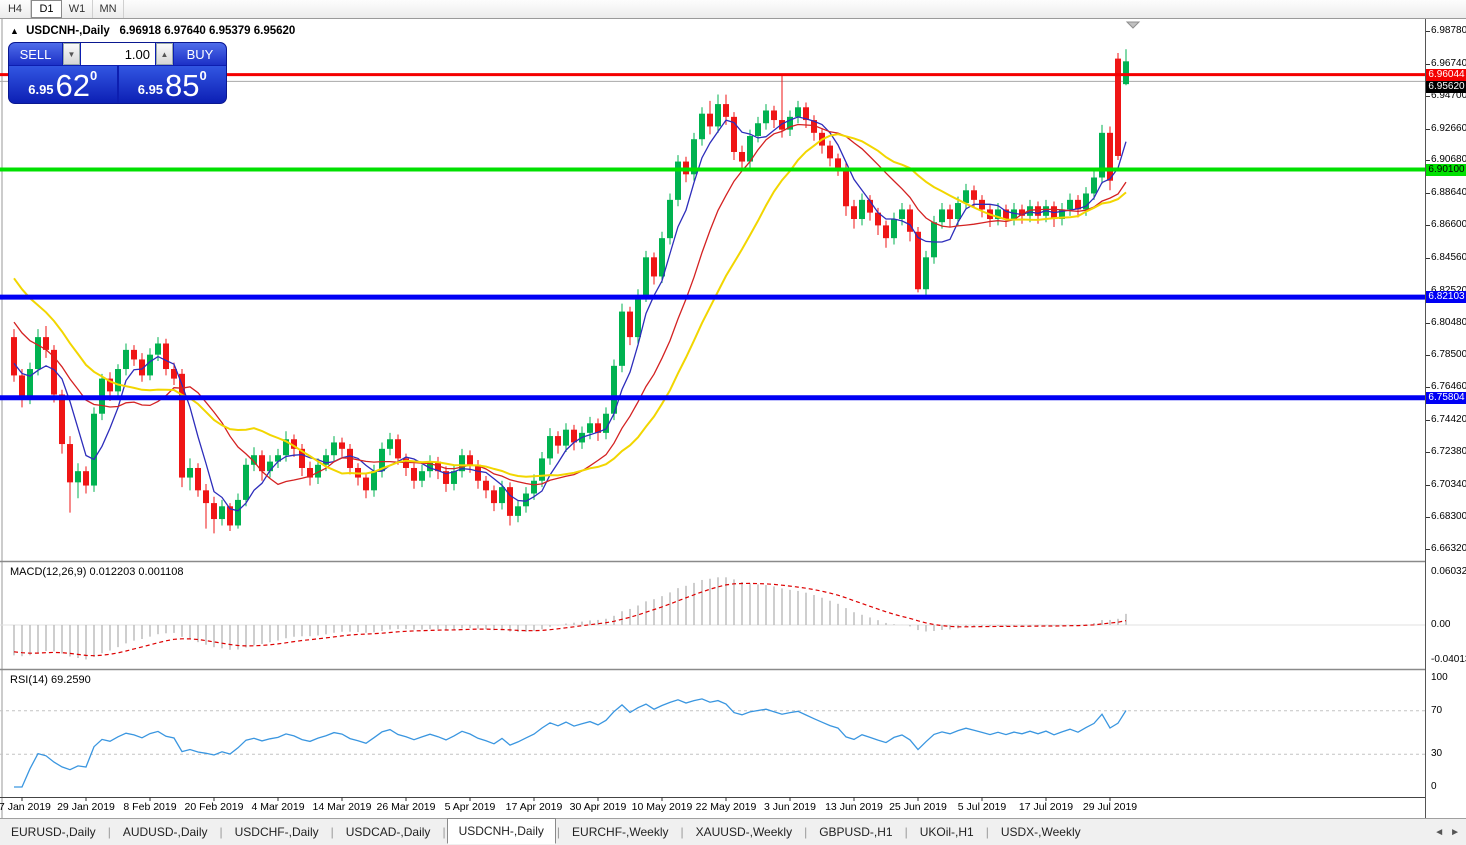  Describe the element at coordinates (946, 832) in the screenshot. I see `tab-ukoil-h1: UKOil-,H1` at that location.